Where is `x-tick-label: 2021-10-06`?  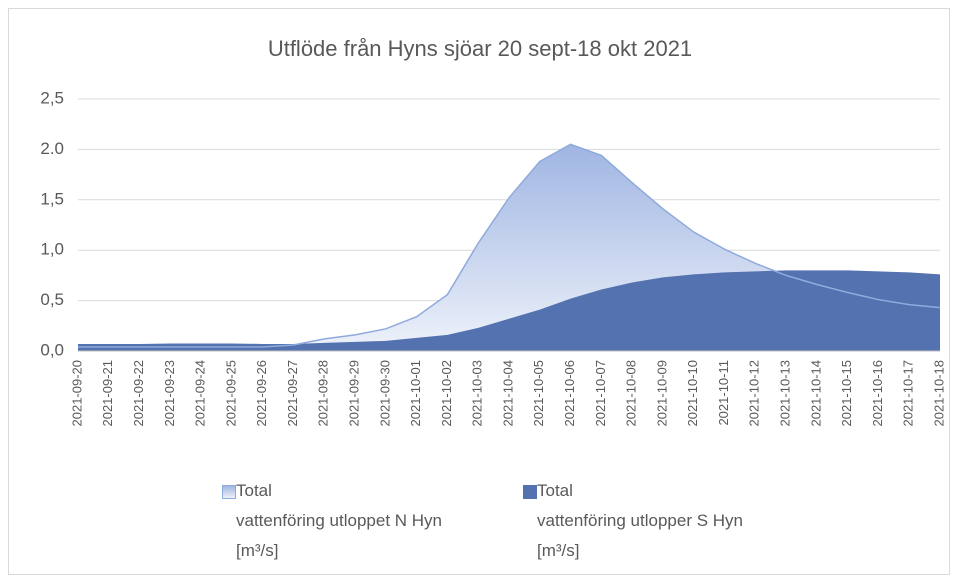 x-tick-label: 2021-10-06 is located at coordinates (569, 393).